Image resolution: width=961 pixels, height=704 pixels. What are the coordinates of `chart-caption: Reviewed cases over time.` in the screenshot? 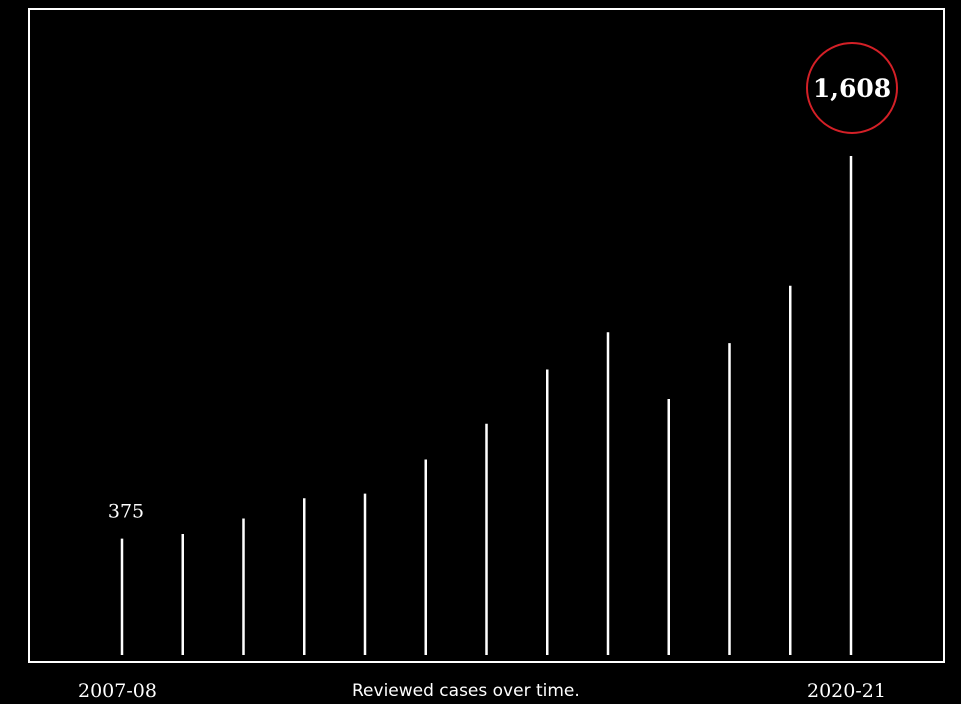 It's located at (466, 691).